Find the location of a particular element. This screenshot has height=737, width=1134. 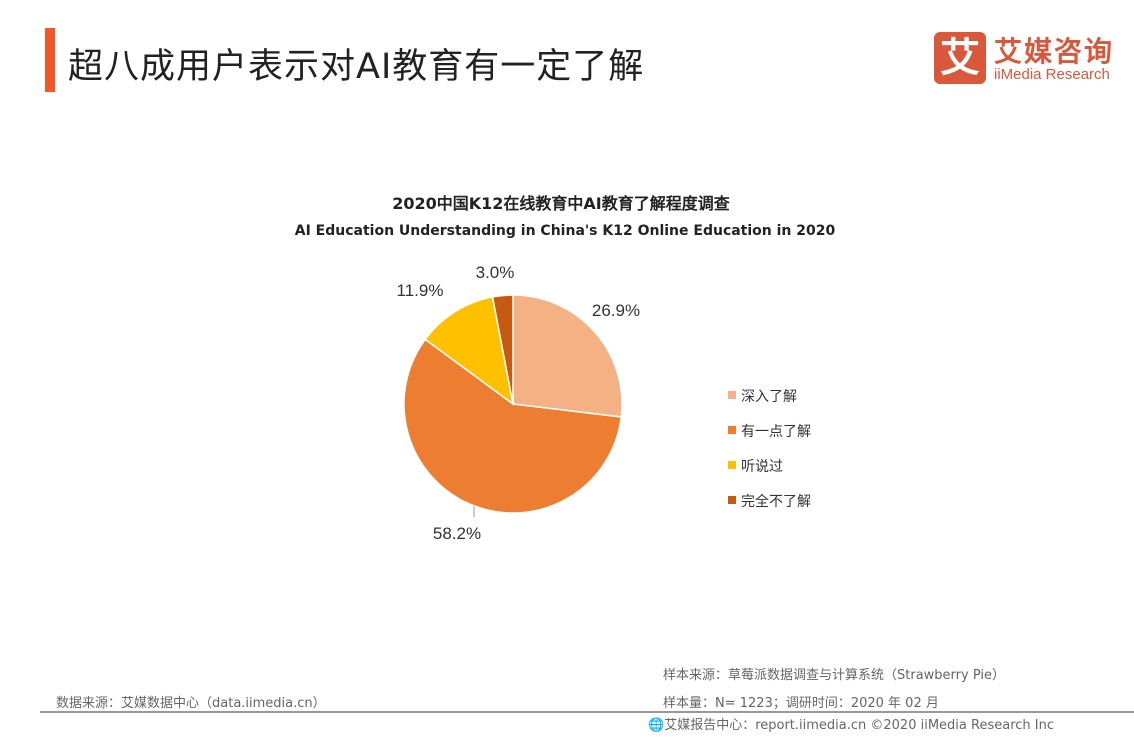

globe-icon: 🌐 is located at coordinates (656, 725).